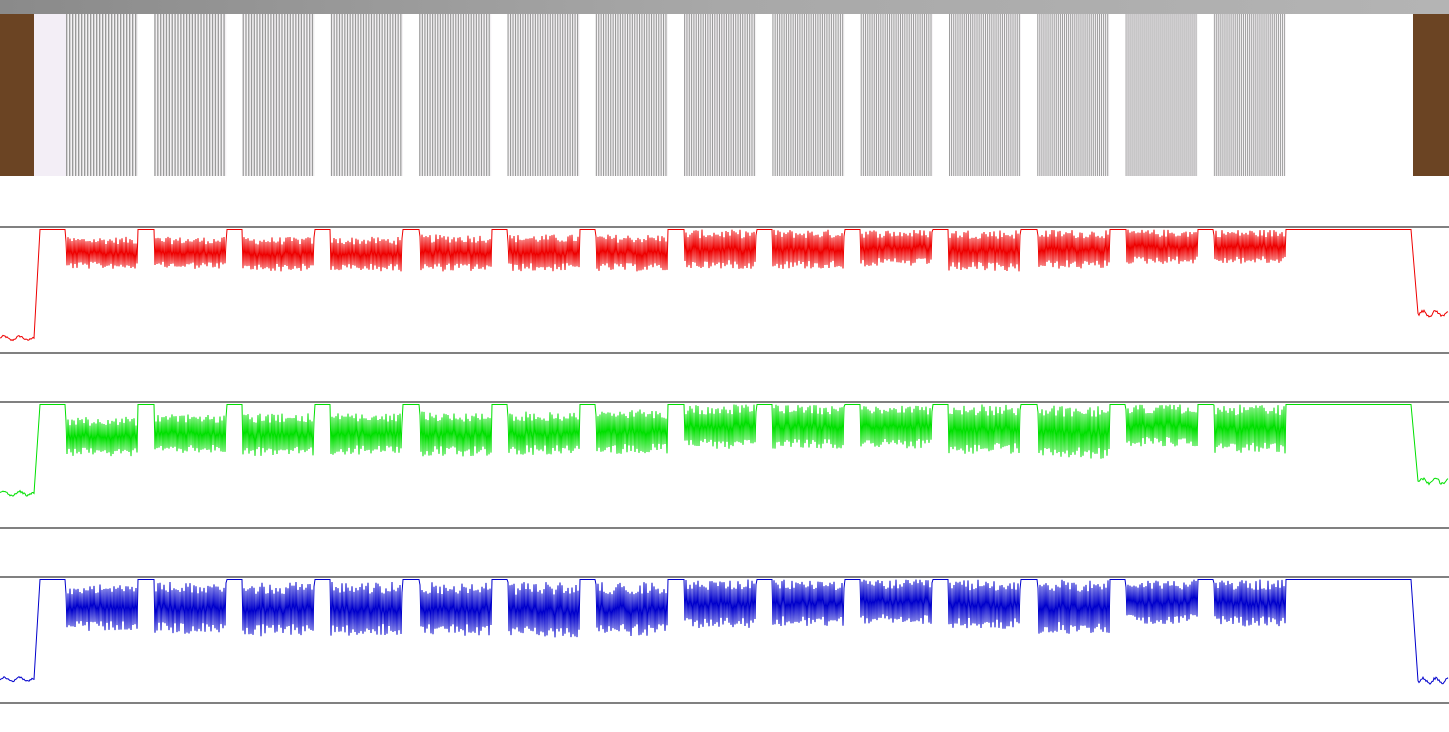 The height and width of the screenshot is (732, 1449). I want to click on strip-group-bg, so click(366, 95).